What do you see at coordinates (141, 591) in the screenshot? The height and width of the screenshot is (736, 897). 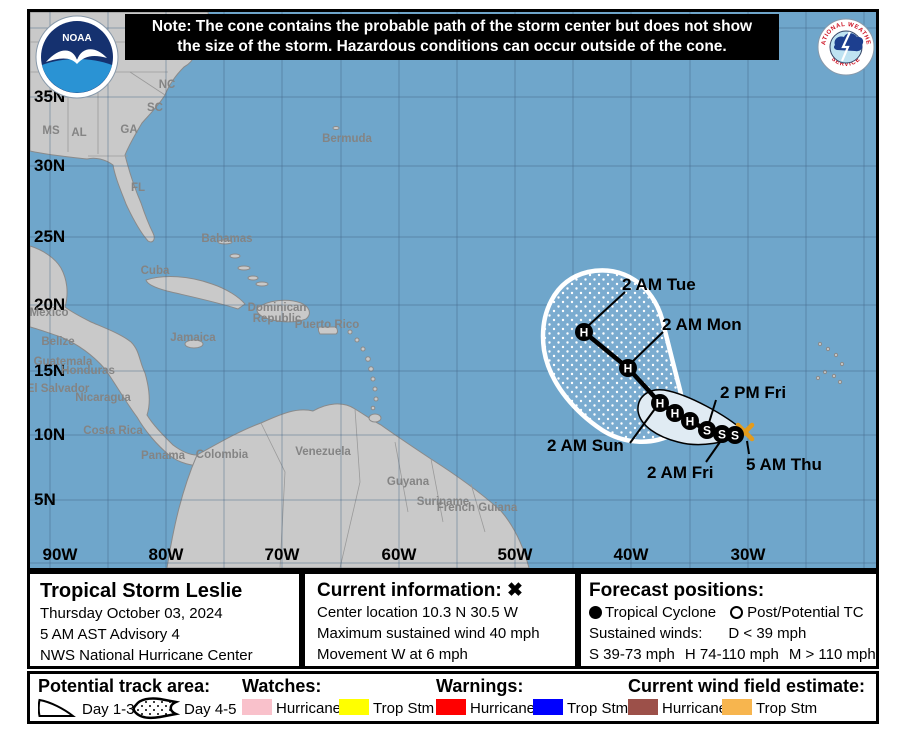 I see `storm-title: Tropical Storm Leslie` at bounding box center [141, 591].